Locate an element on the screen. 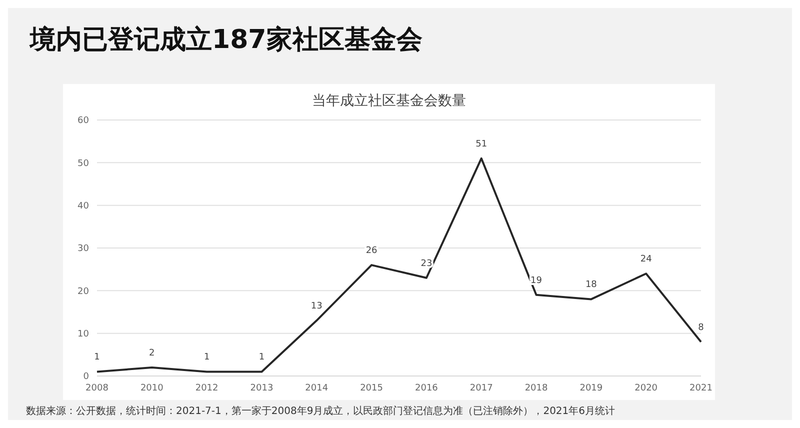  x-tick-label: 2019 is located at coordinates (591, 388).